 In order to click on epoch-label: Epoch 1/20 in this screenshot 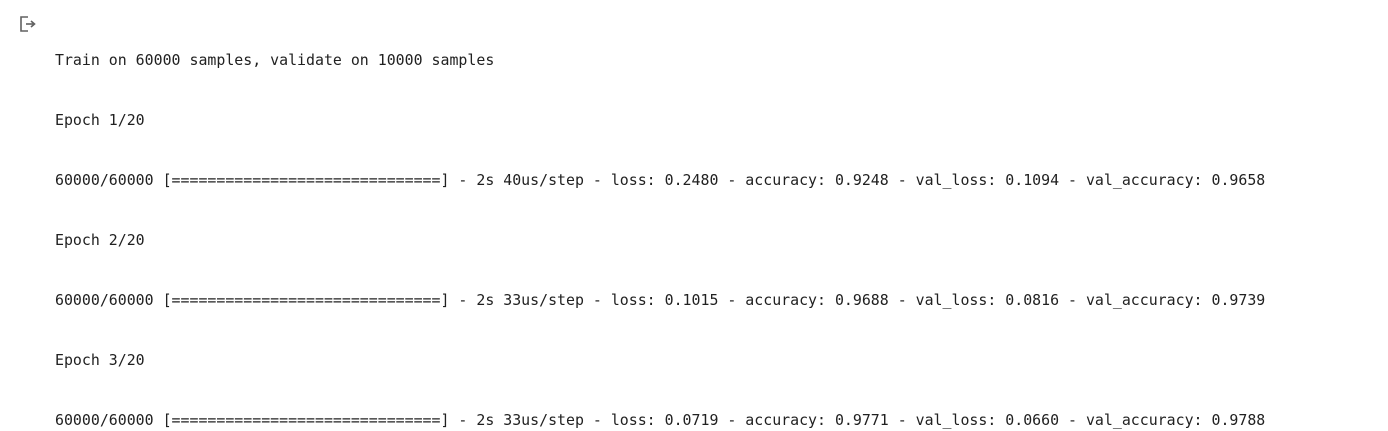, I will do `click(100, 120)`.